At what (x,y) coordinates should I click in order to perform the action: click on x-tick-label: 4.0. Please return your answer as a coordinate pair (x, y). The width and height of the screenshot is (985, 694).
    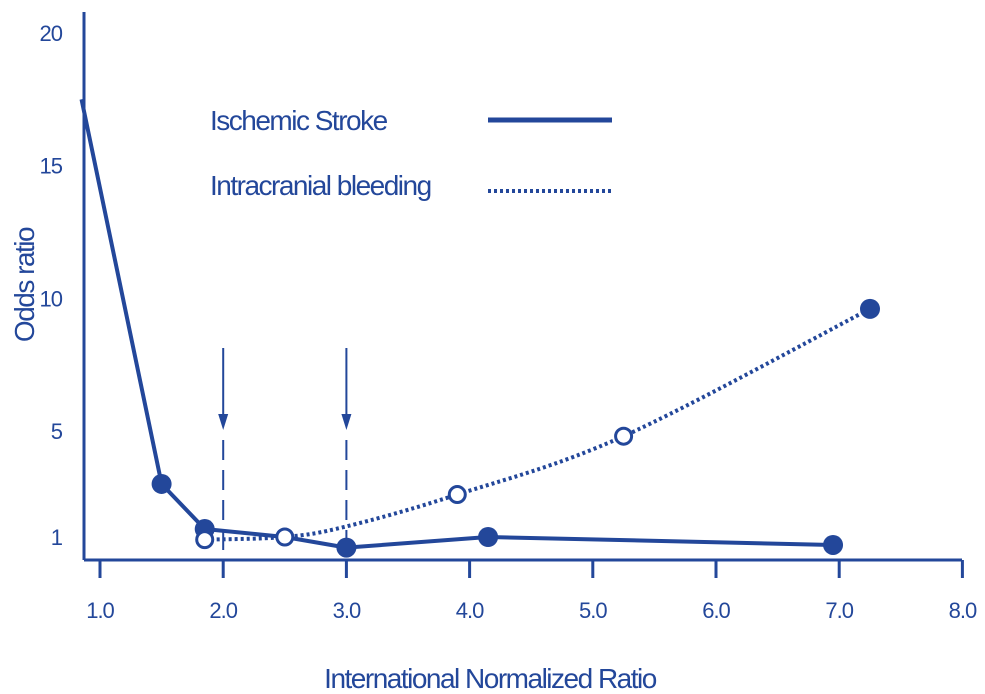
    Looking at the image, I should click on (470, 610).